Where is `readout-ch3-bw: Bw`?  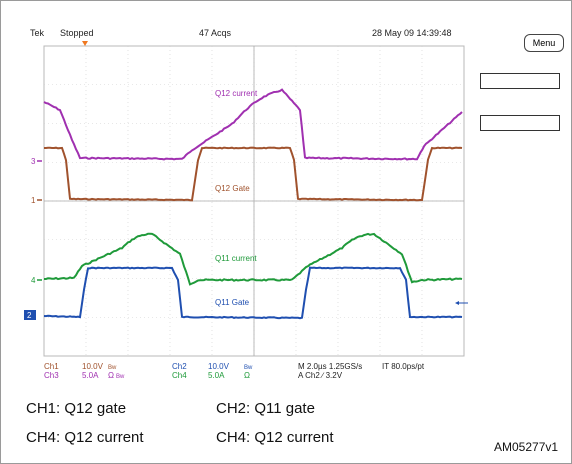
readout-ch3-bw: Bw is located at coordinates (120, 377).